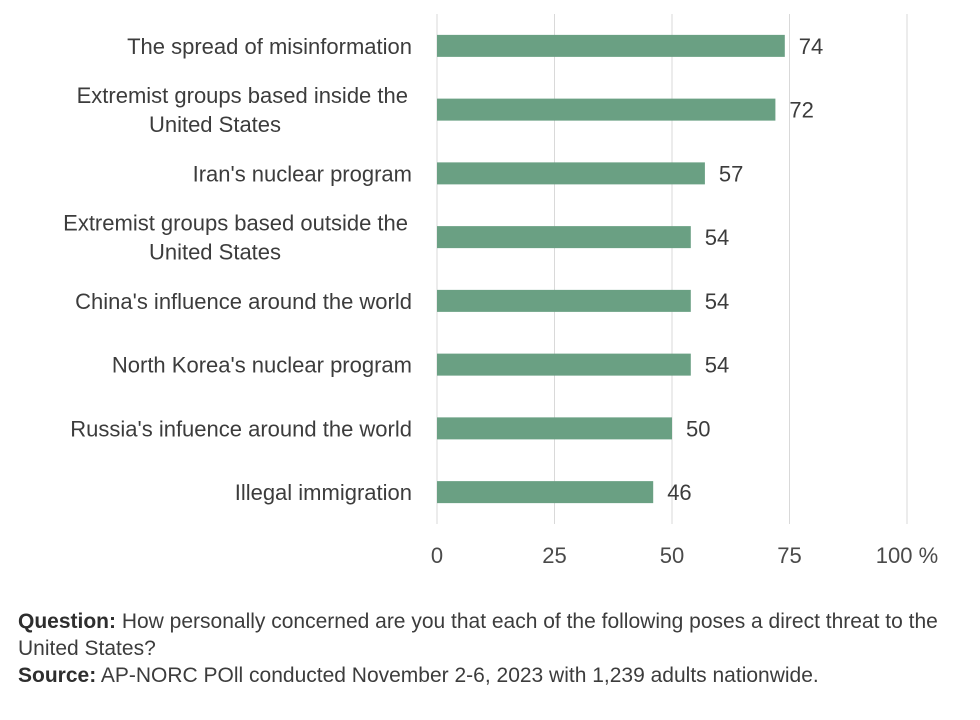 The width and height of the screenshot is (980, 720). Describe the element at coordinates (801, 110) in the screenshot. I see `value-label-1: 72` at that location.